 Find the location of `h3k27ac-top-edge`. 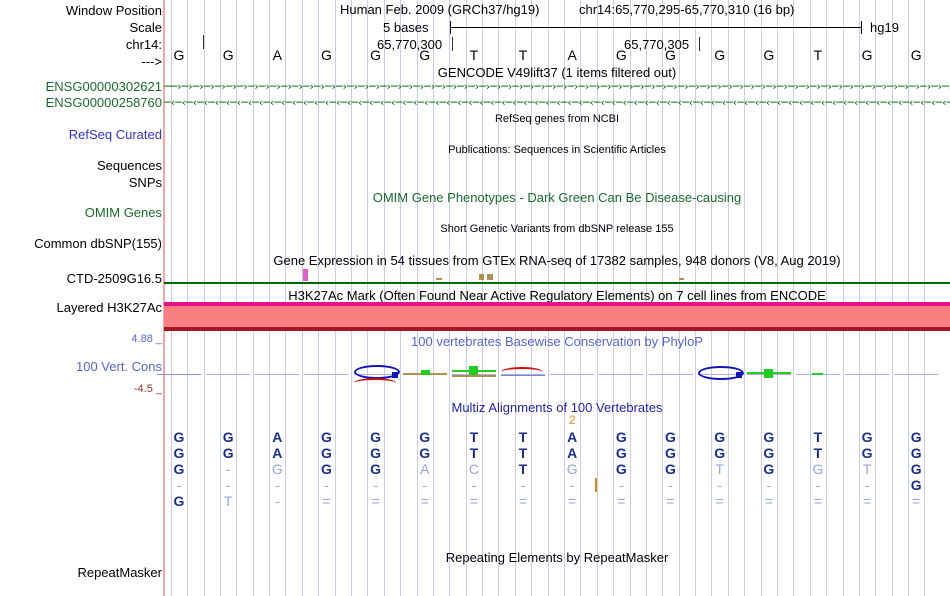

h3k27ac-top-edge is located at coordinates (557, 304).